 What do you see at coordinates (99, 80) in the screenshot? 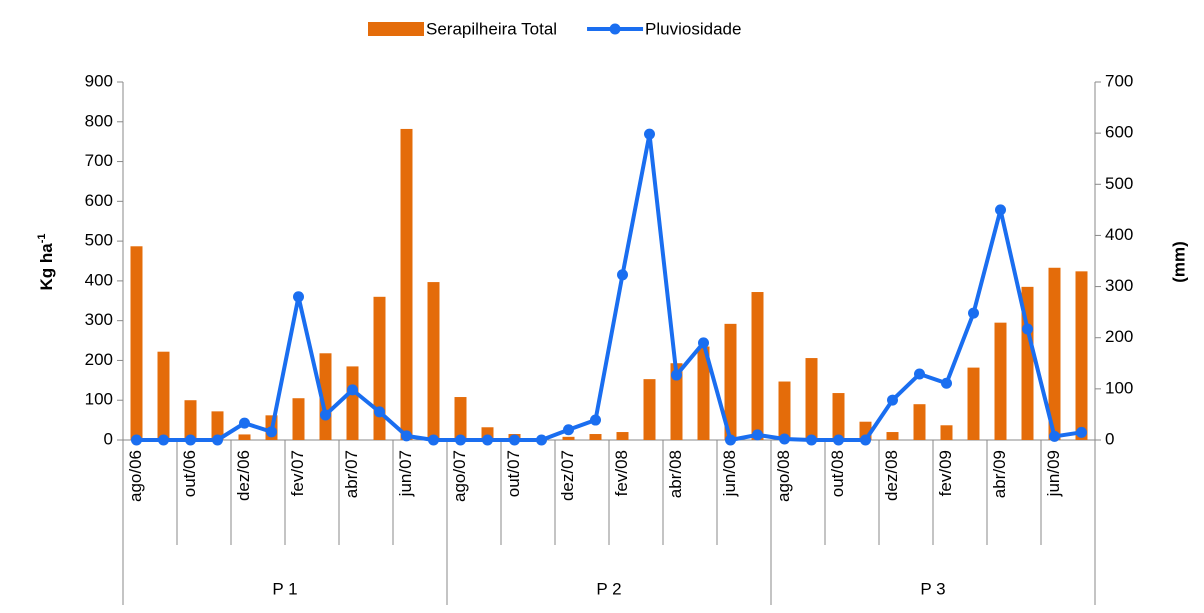
I see `y-tick-label: 900` at bounding box center [99, 80].